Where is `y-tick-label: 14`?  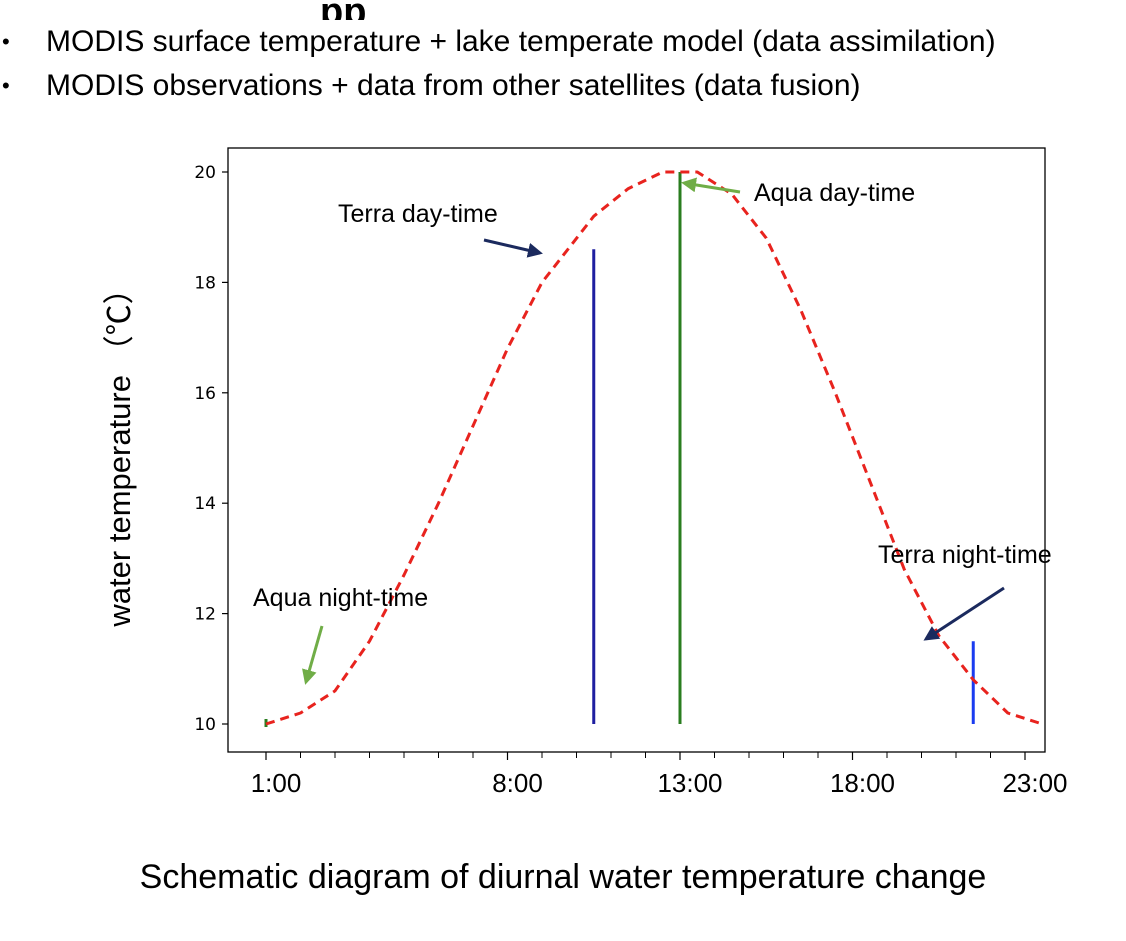
y-tick-label: 14 is located at coordinates (205, 504).